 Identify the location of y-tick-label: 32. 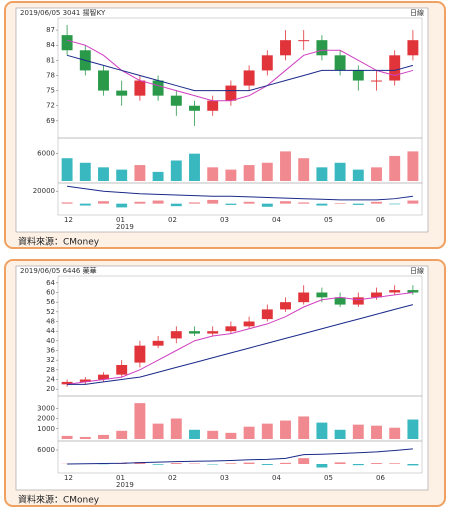
(50, 360).